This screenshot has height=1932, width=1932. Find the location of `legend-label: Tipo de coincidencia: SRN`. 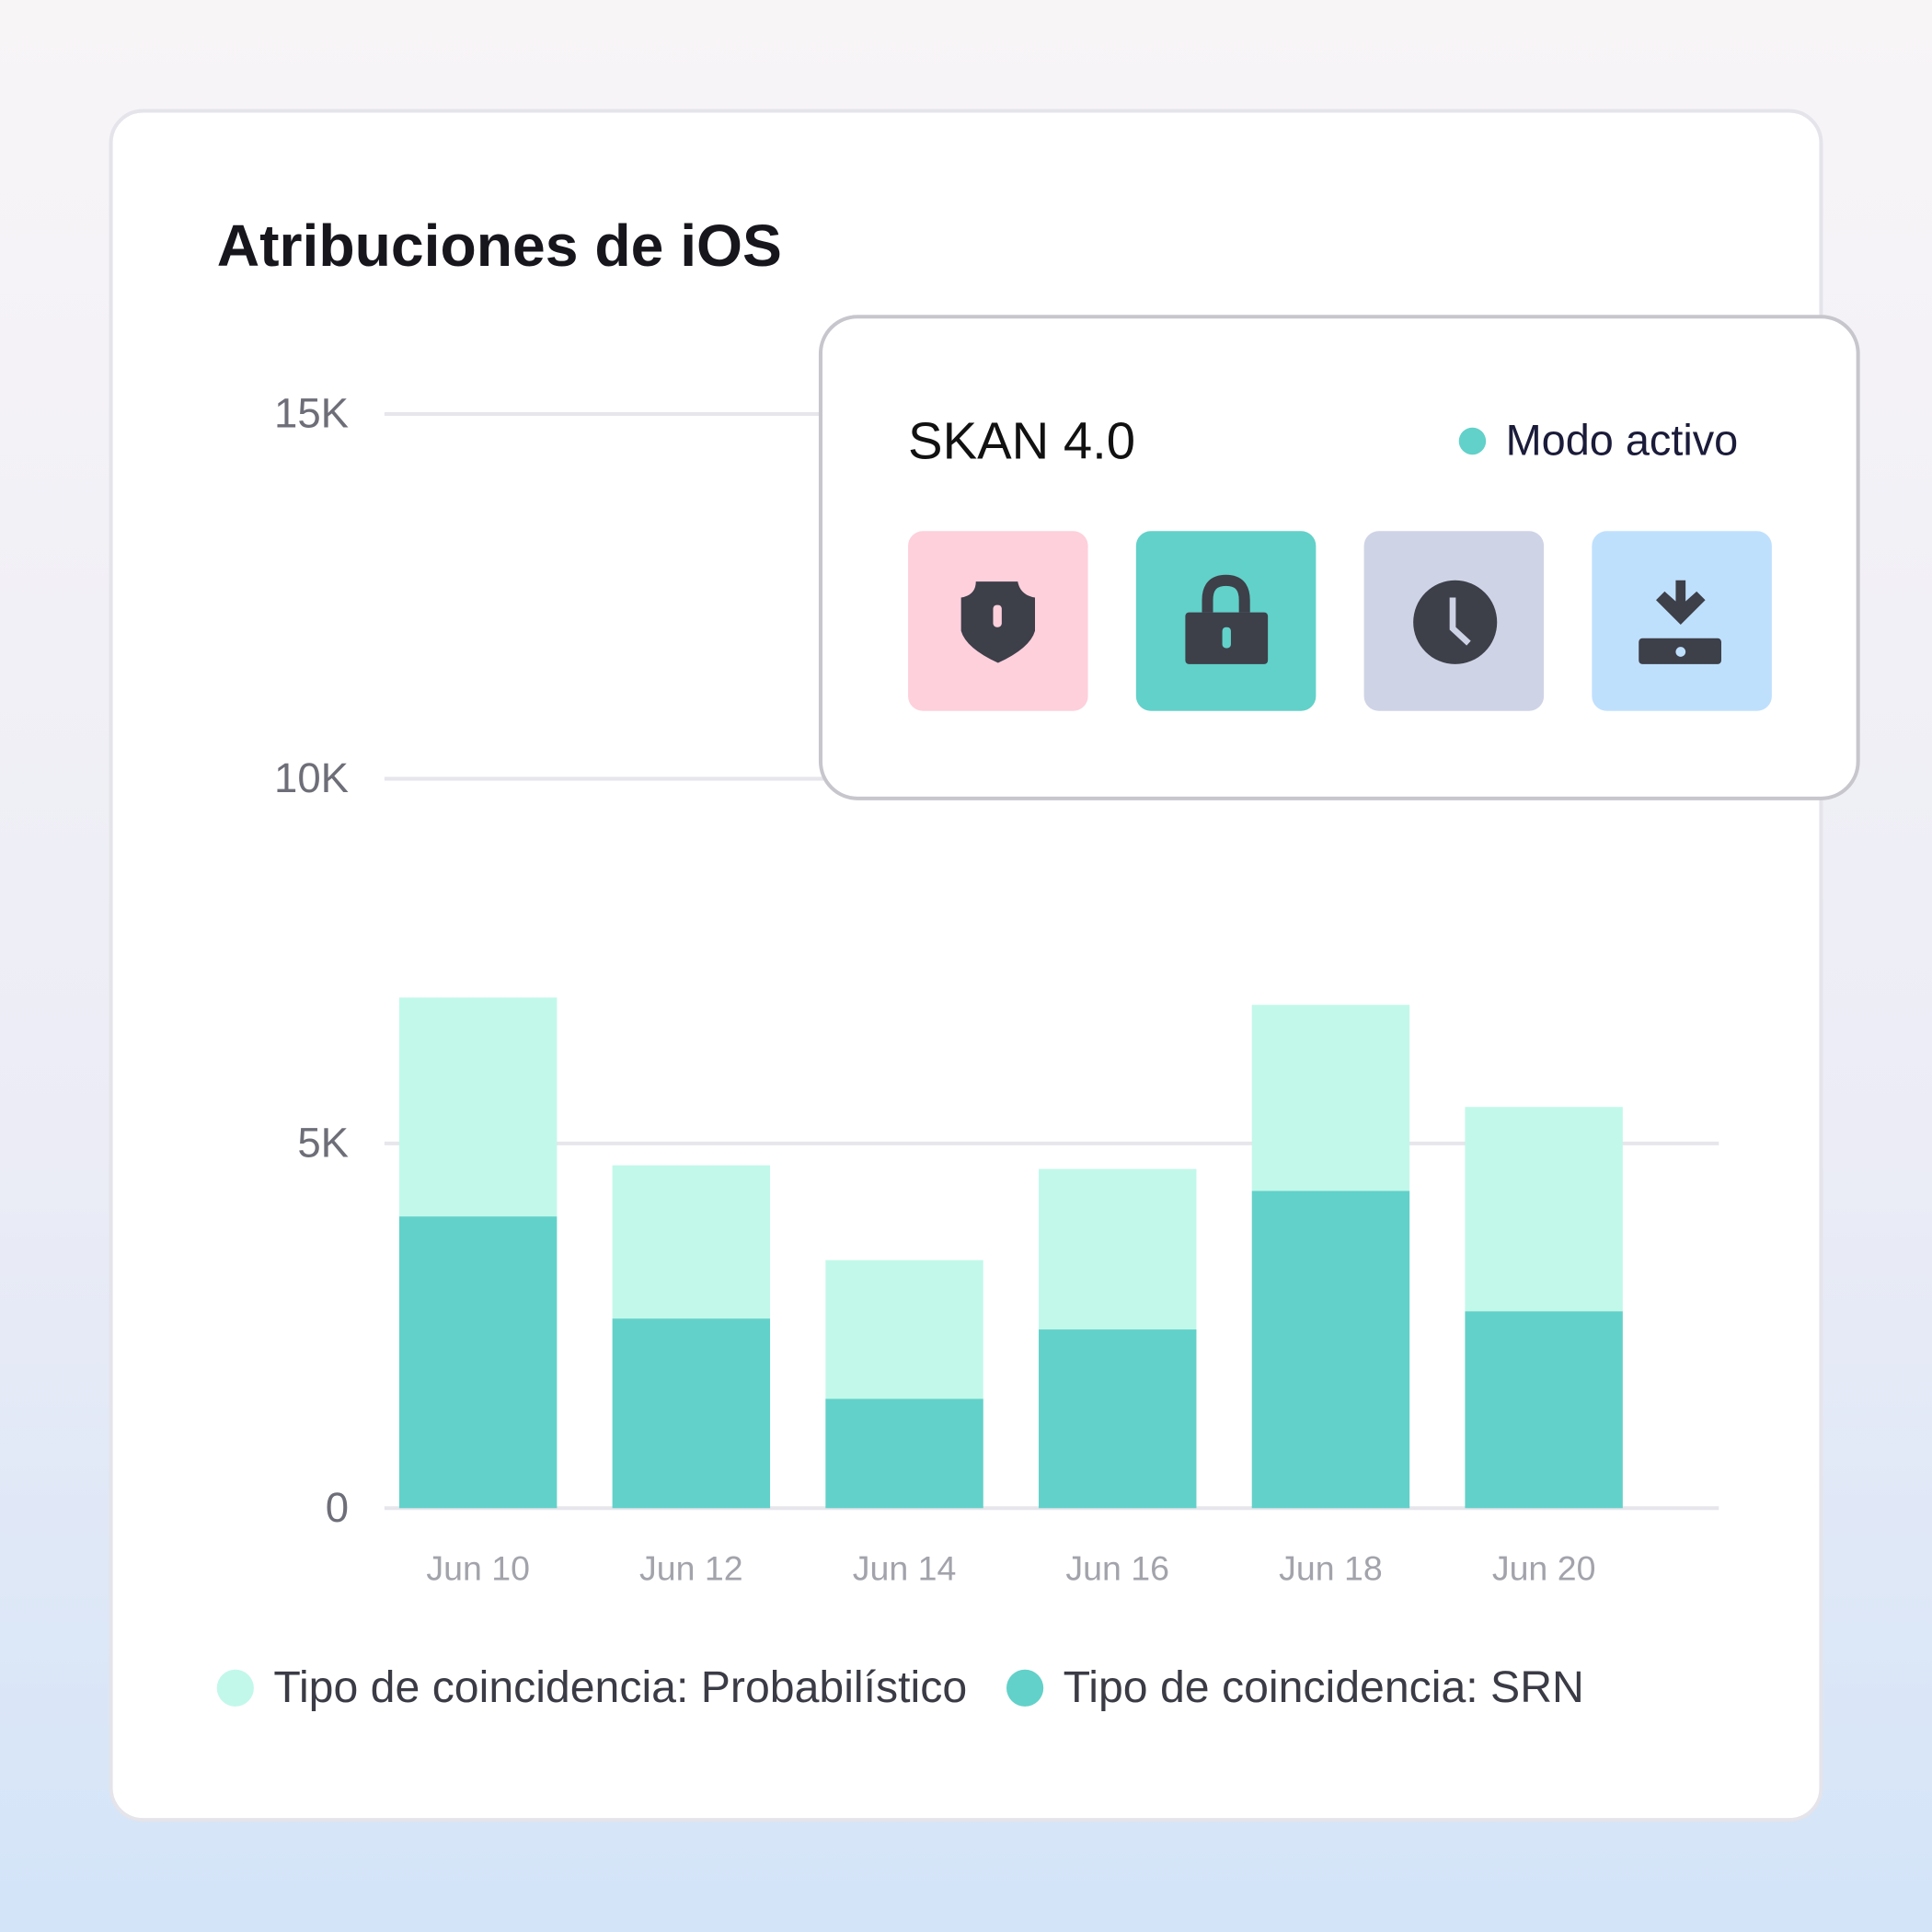

legend-label: Tipo de coincidencia: SRN is located at coordinates (1324, 1687).